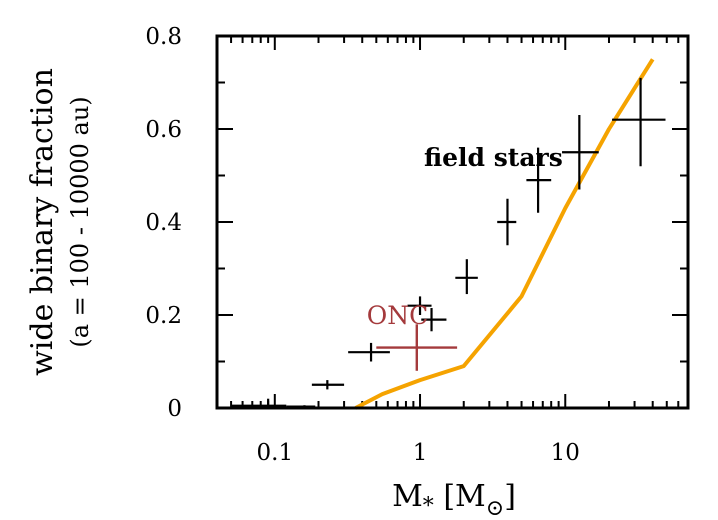 The image size is (718, 520). I want to click on y-tick-label: 0.2, so click(163, 316).